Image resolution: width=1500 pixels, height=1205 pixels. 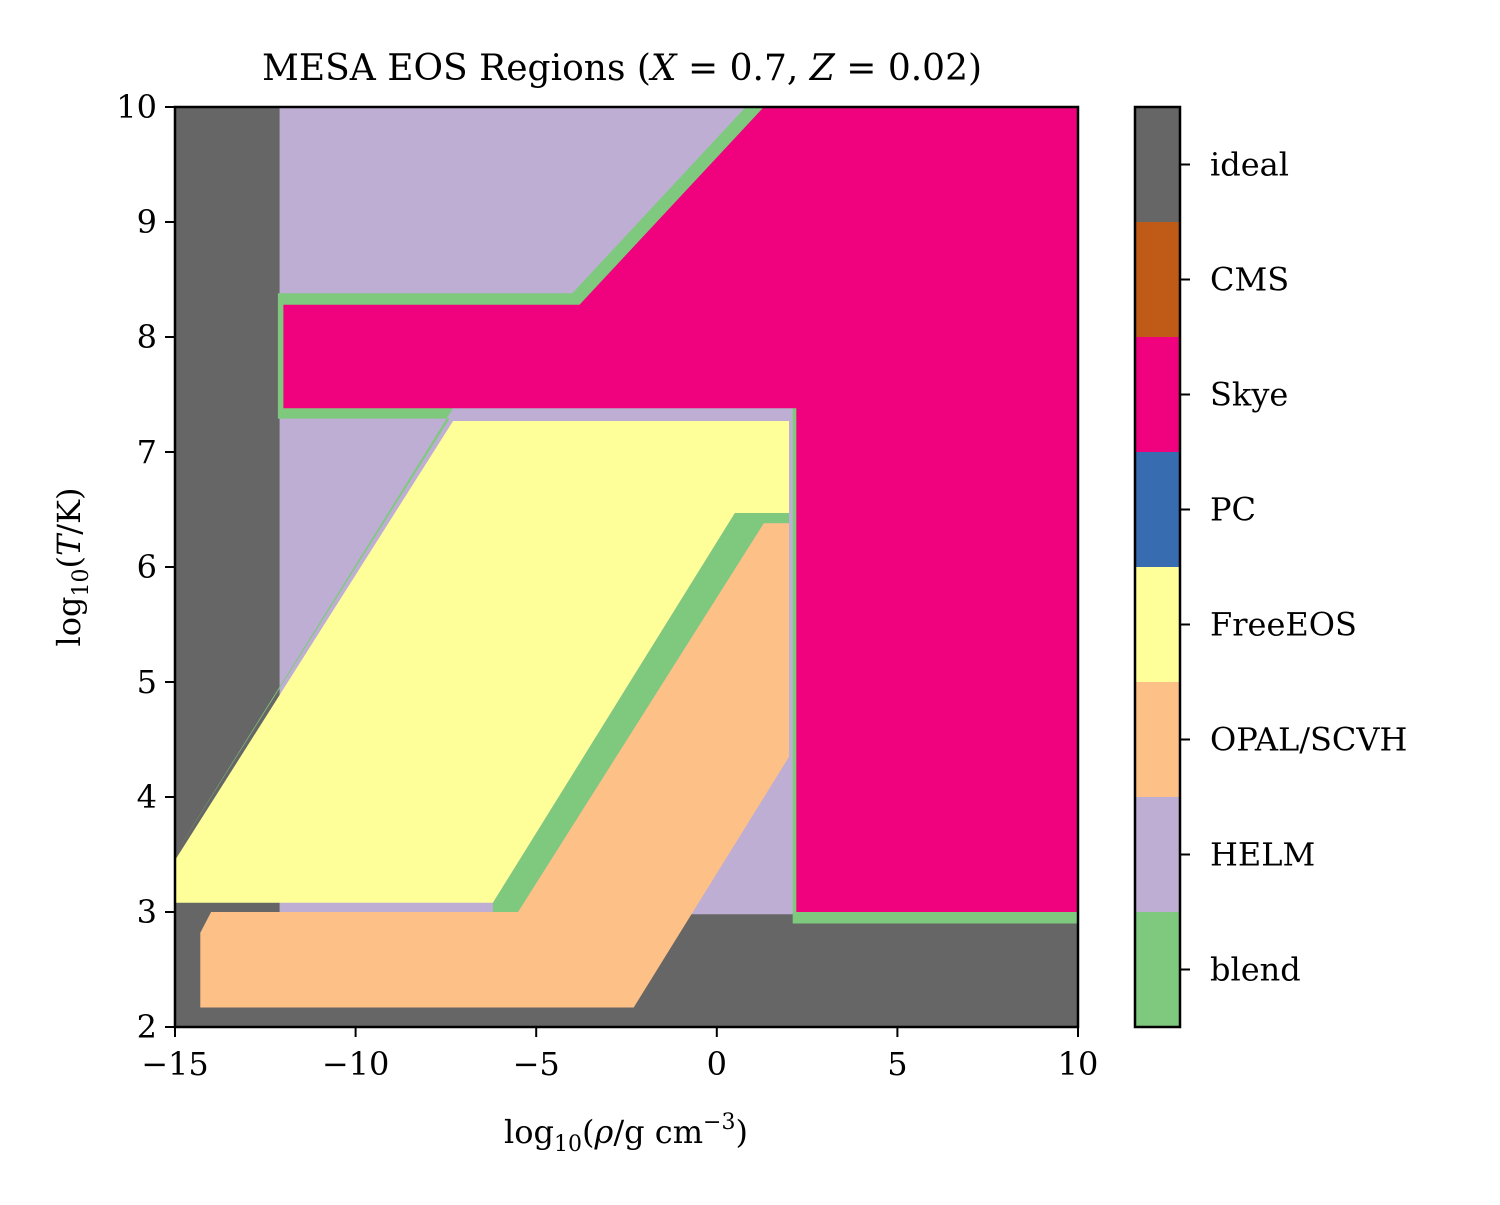 What do you see at coordinates (1262, 855) in the screenshot?
I see `colorbar-label: HELM` at bounding box center [1262, 855].